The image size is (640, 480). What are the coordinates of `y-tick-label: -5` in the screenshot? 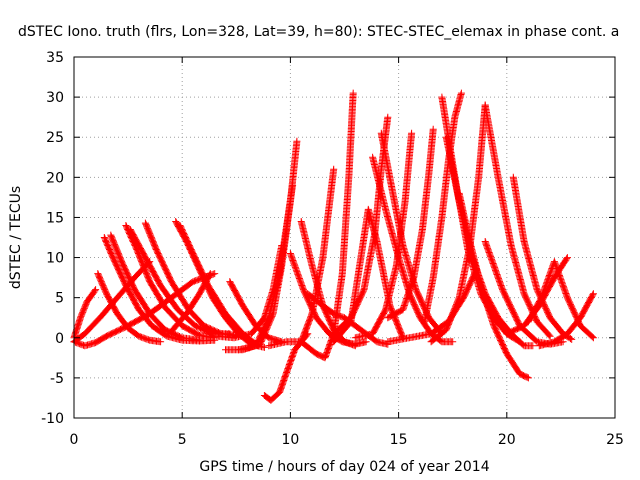 It's located at (57, 379).